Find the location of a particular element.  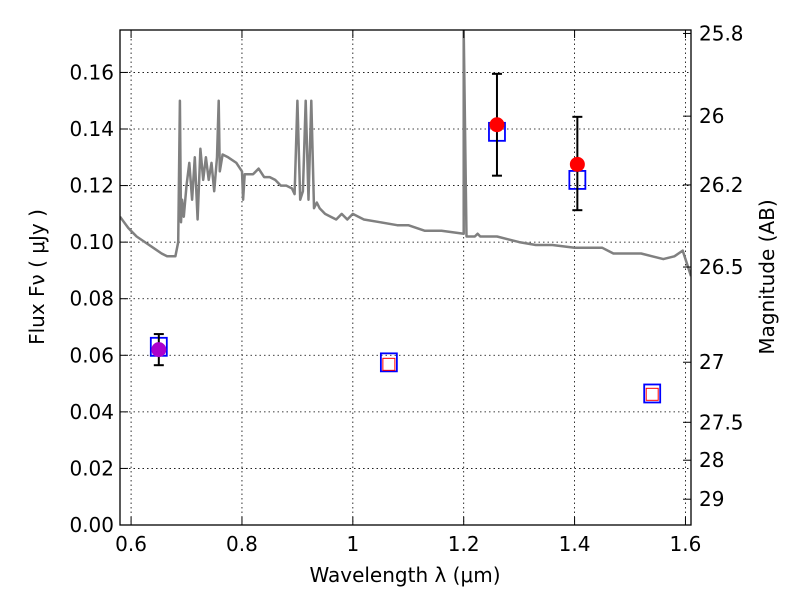

y-tick-label: 0.16 is located at coordinates (91, 72).